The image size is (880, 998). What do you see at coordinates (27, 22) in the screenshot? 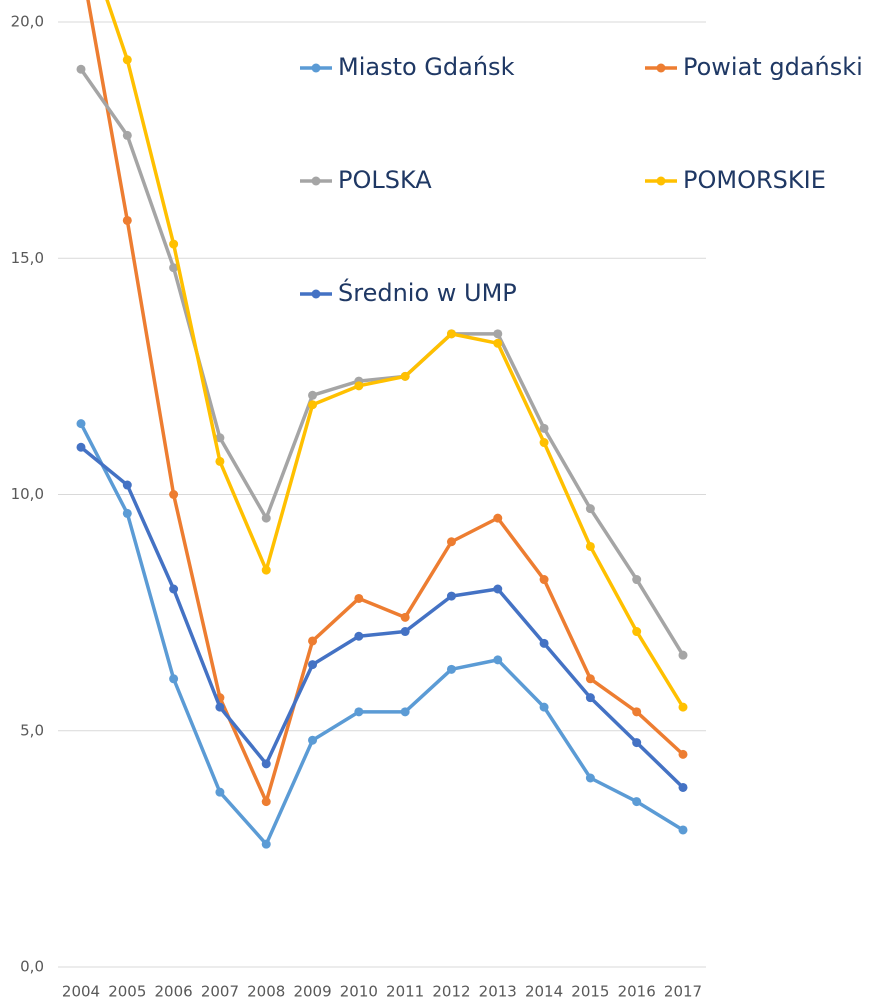
I see `y-tick-label: 20,0` at bounding box center [27, 22].